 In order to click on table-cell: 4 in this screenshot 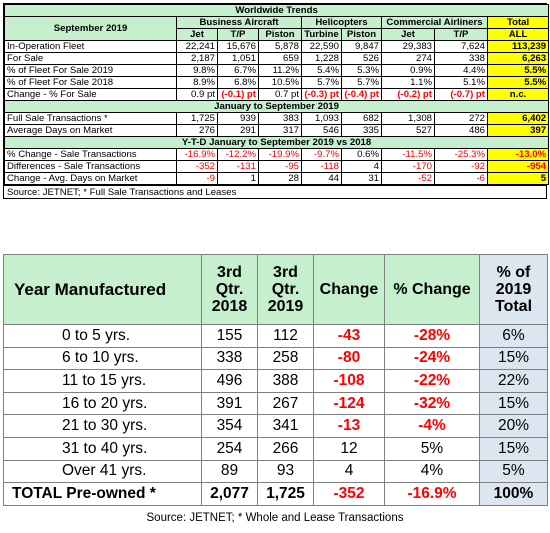, I will do `click(361, 166)`.